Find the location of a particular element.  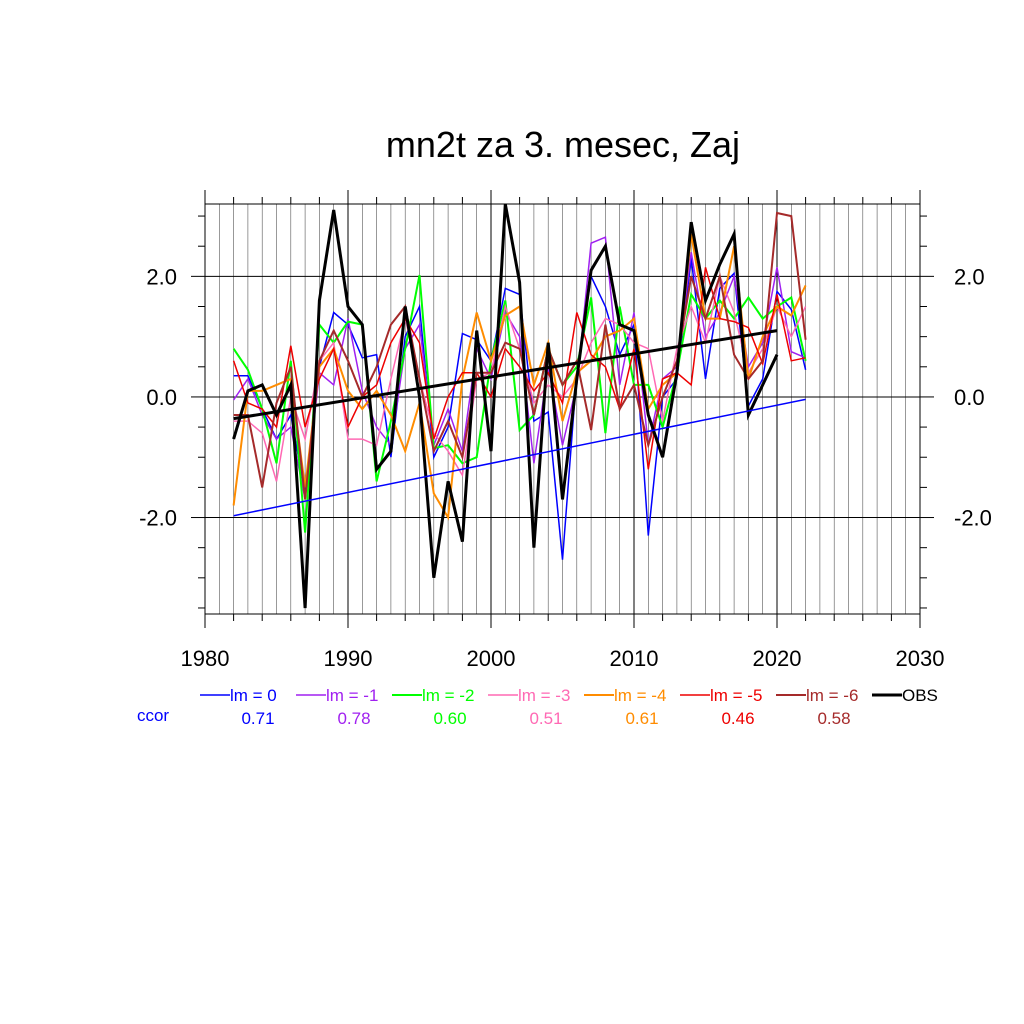

y-tick-label-left: 0.0 is located at coordinates (161, 397).